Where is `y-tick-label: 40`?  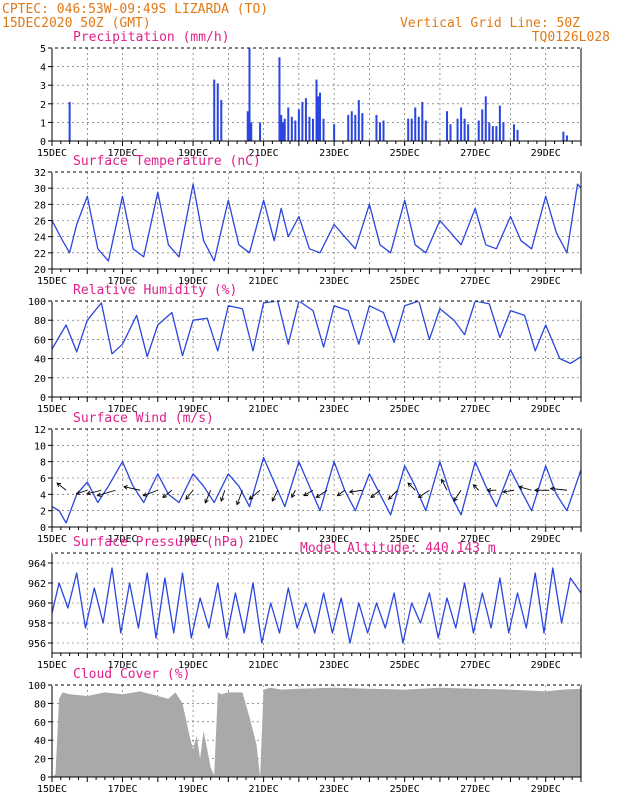 y-tick-label: 40 is located at coordinates (40, 360).